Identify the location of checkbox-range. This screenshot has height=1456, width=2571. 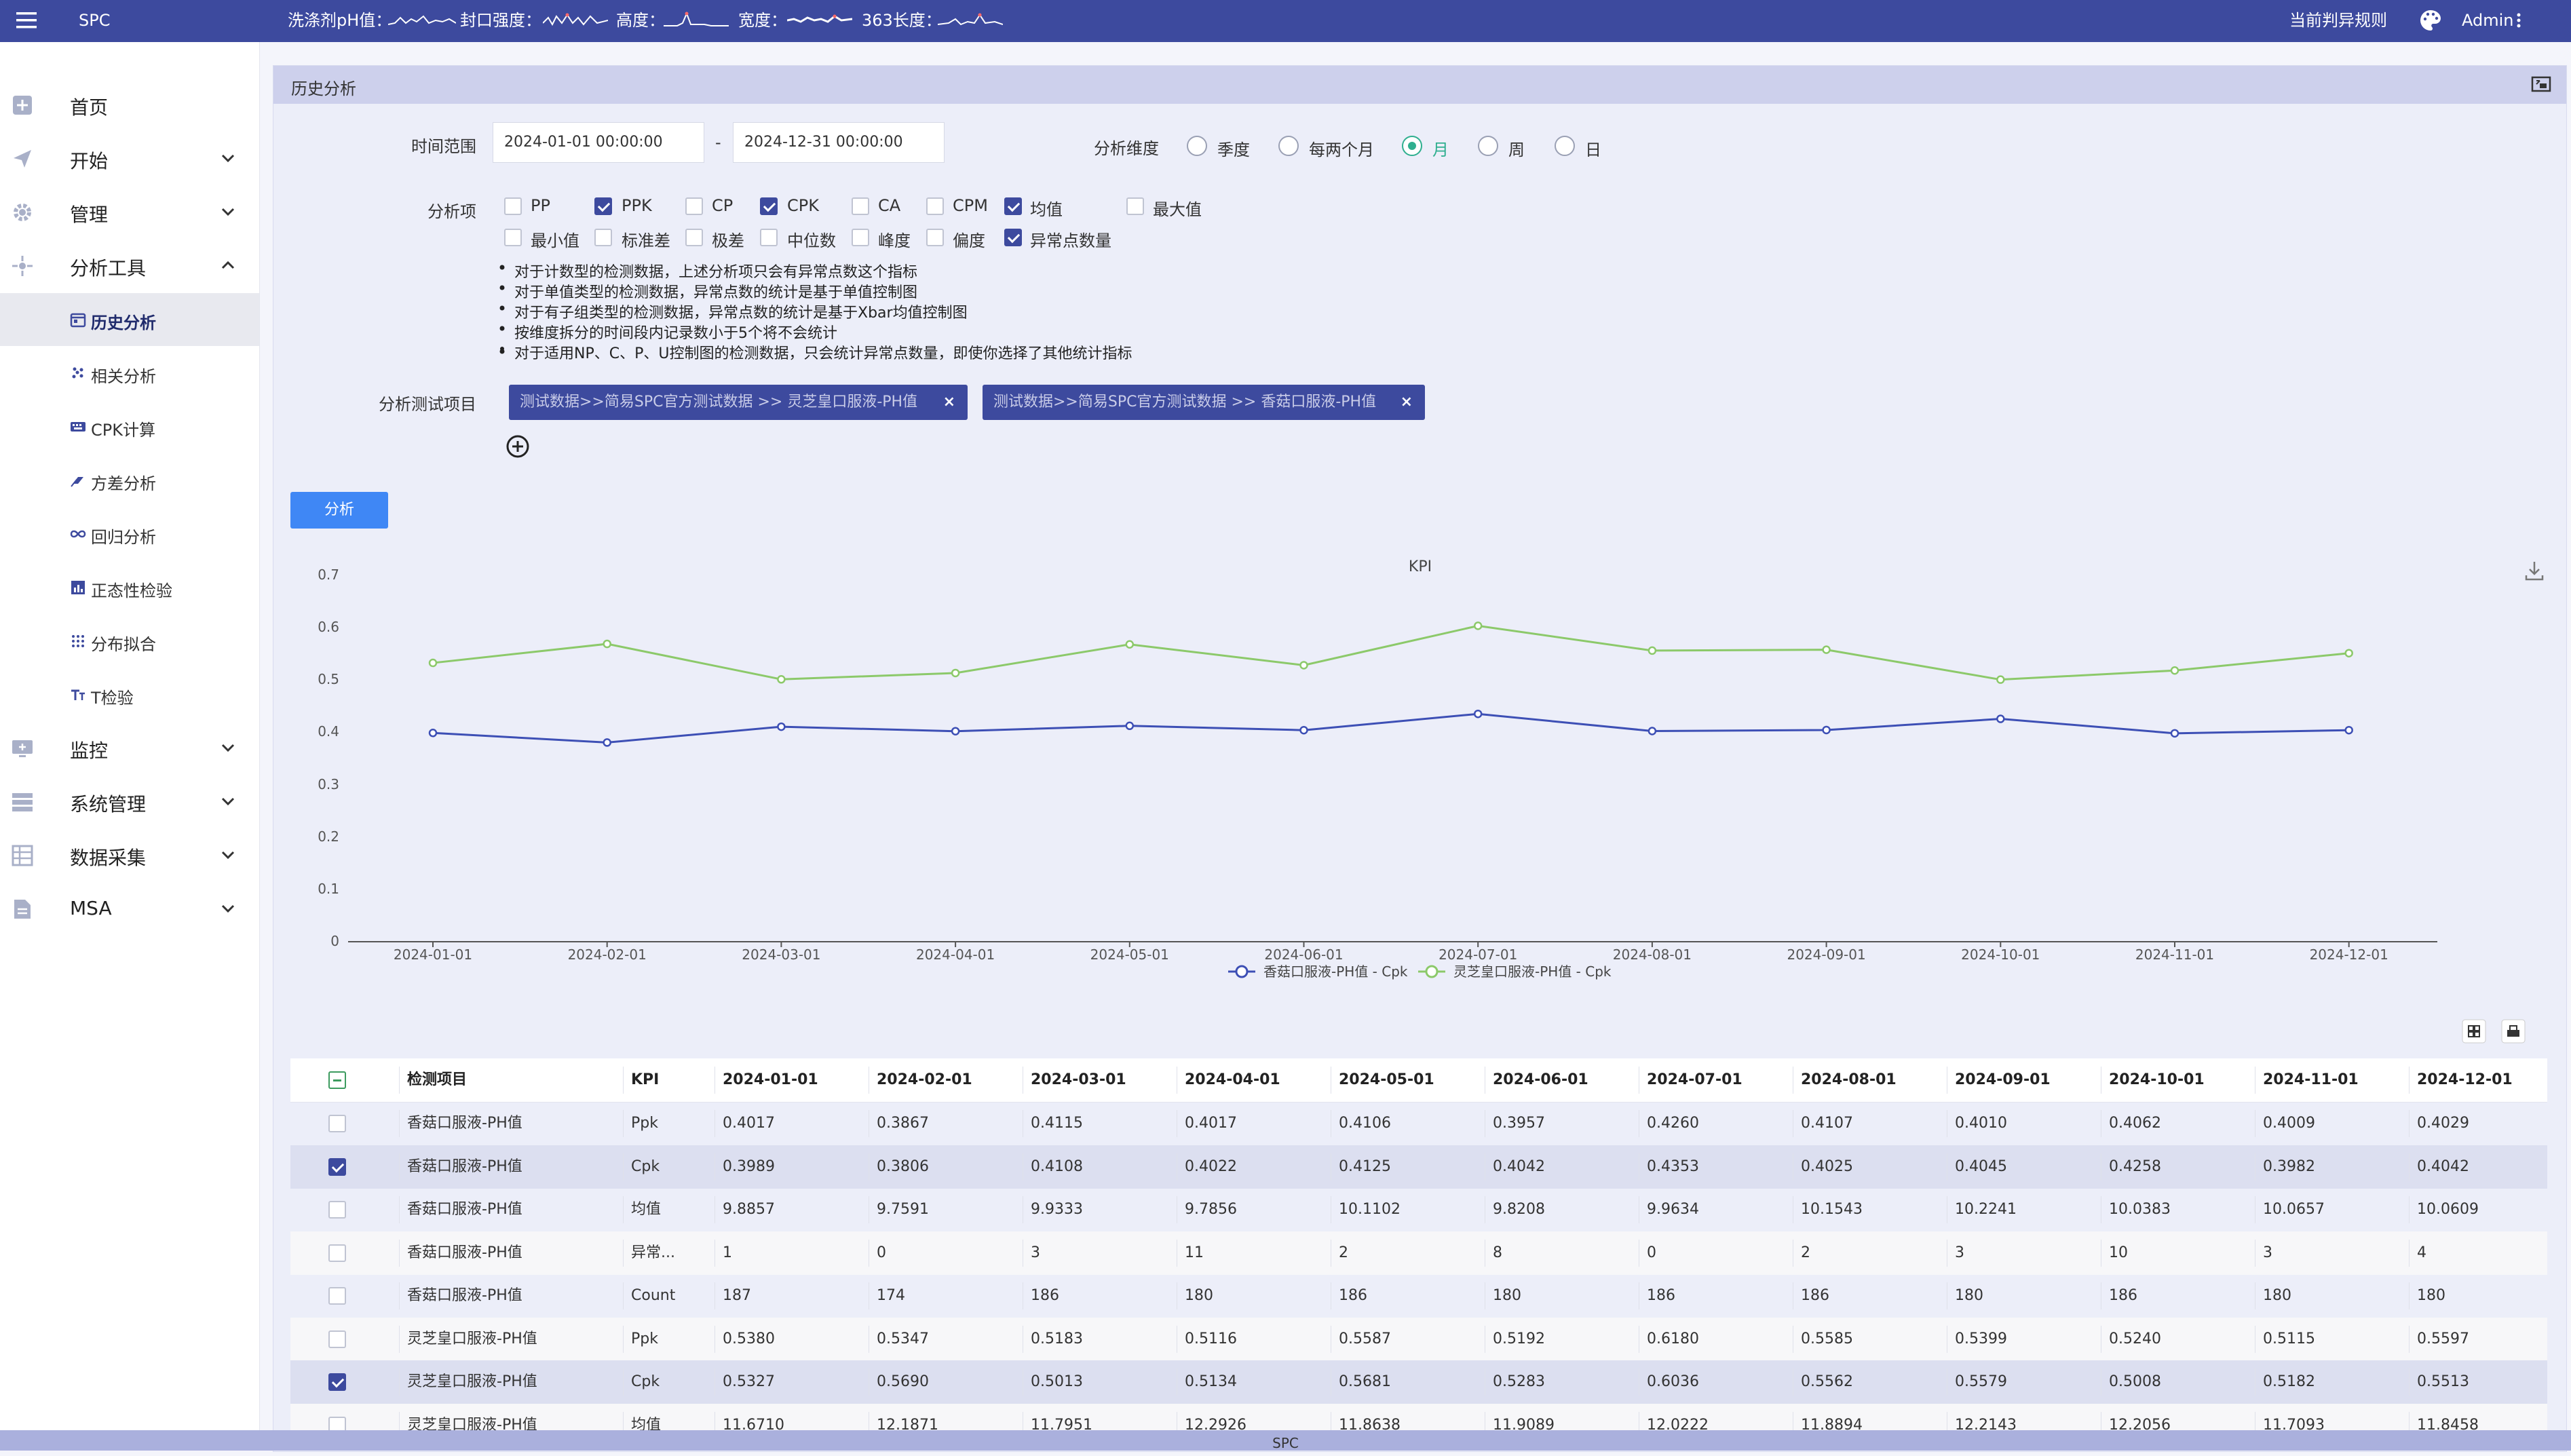
(694, 238).